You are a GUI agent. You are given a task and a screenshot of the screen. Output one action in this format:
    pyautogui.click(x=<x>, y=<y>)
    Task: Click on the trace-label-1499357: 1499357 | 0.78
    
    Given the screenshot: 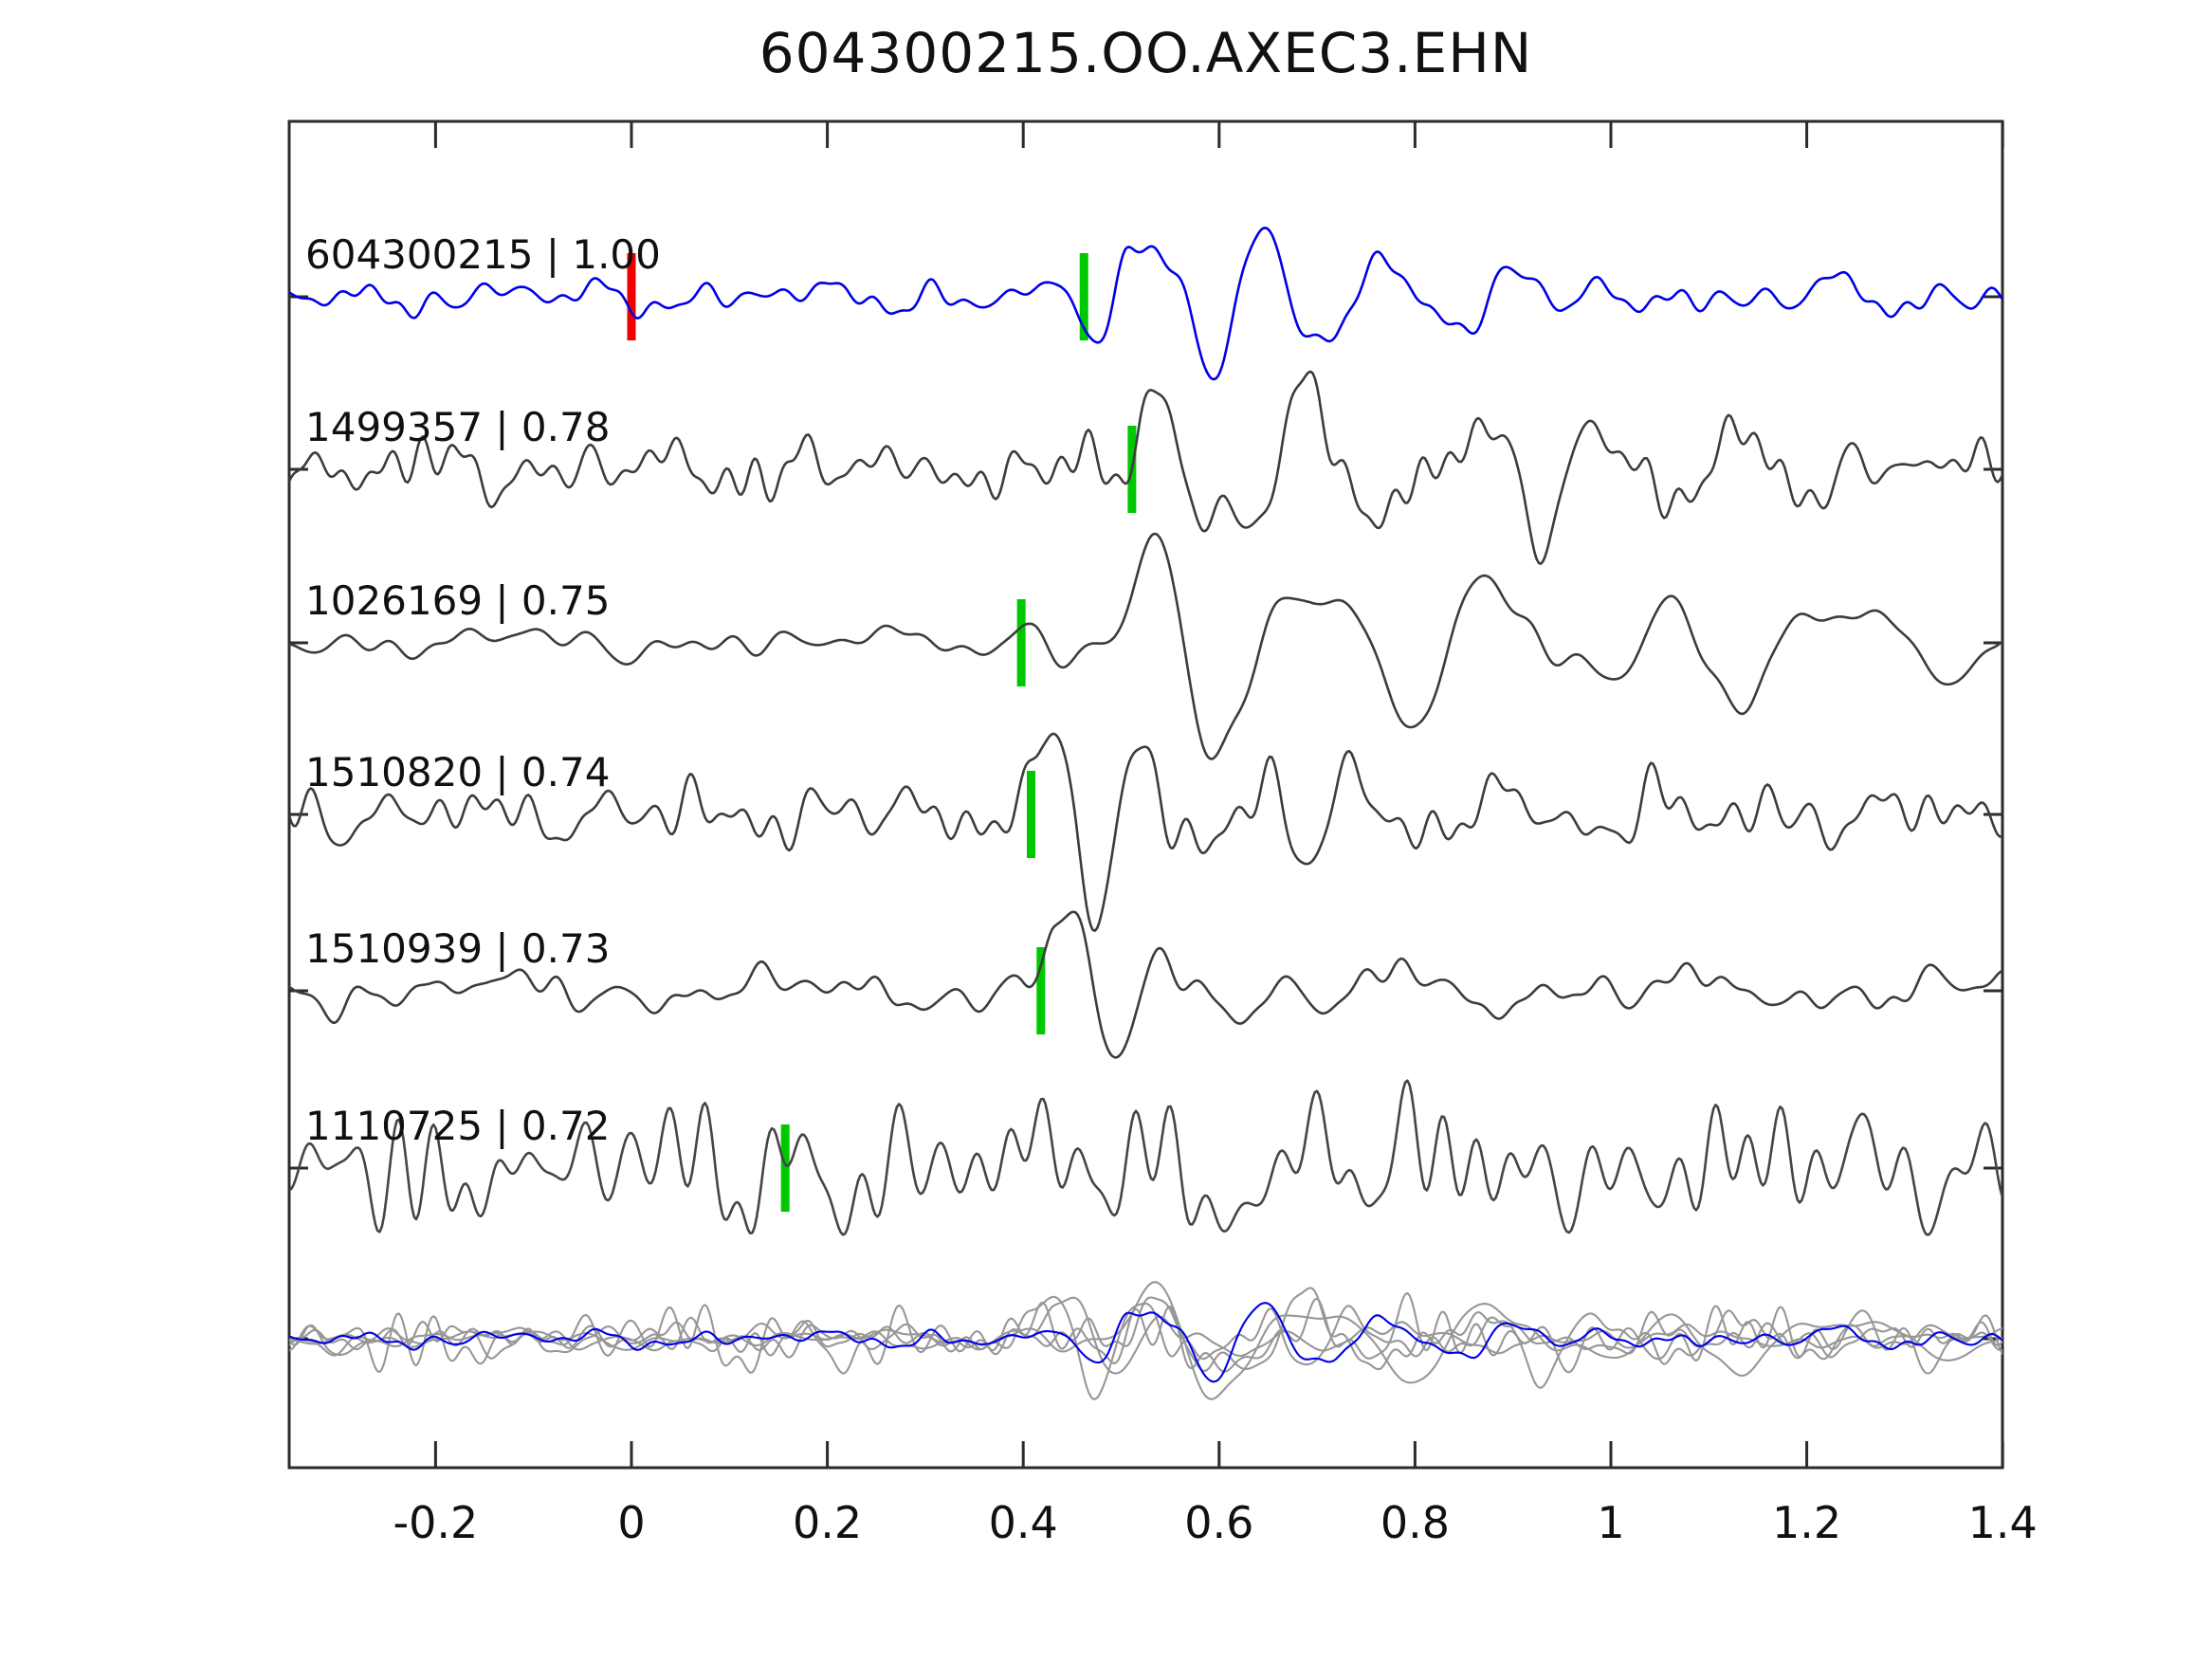 What is the action you would take?
    pyautogui.click(x=457, y=427)
    